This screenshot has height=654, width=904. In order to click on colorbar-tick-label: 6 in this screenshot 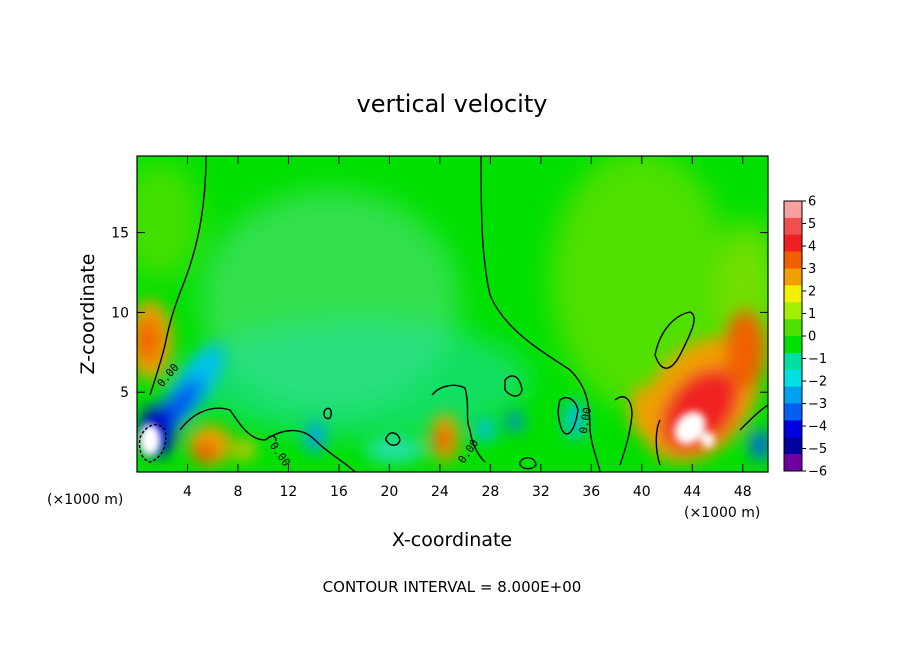, I will do `click(812, 202)`.